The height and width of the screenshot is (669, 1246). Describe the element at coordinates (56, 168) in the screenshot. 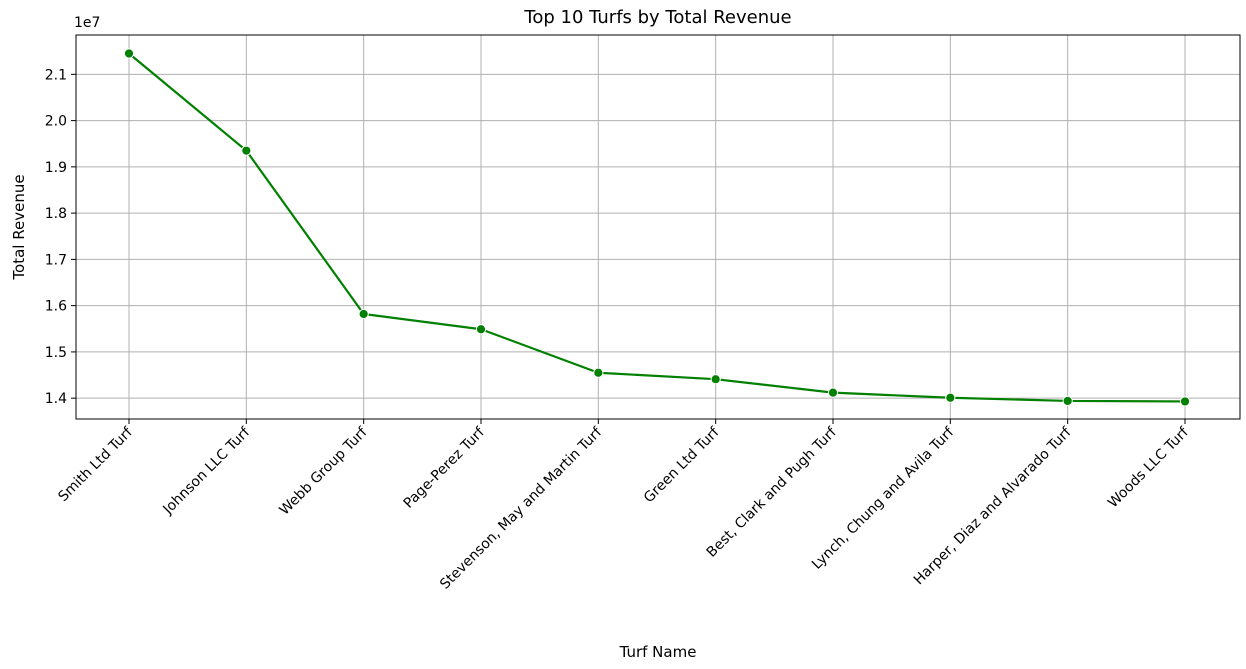

I see `y-tick-label: 1.9` at that location.